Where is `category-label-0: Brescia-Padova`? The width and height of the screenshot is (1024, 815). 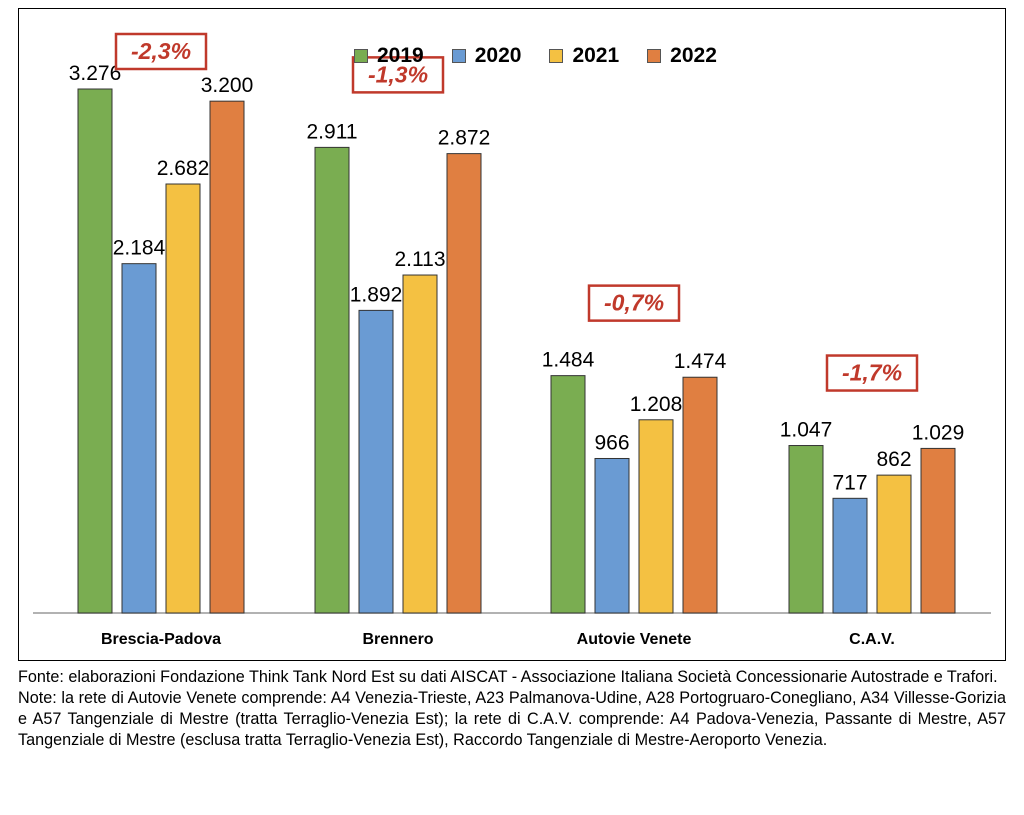 category-label-0: Brescia-Padova is located at coordinates (161, 639).